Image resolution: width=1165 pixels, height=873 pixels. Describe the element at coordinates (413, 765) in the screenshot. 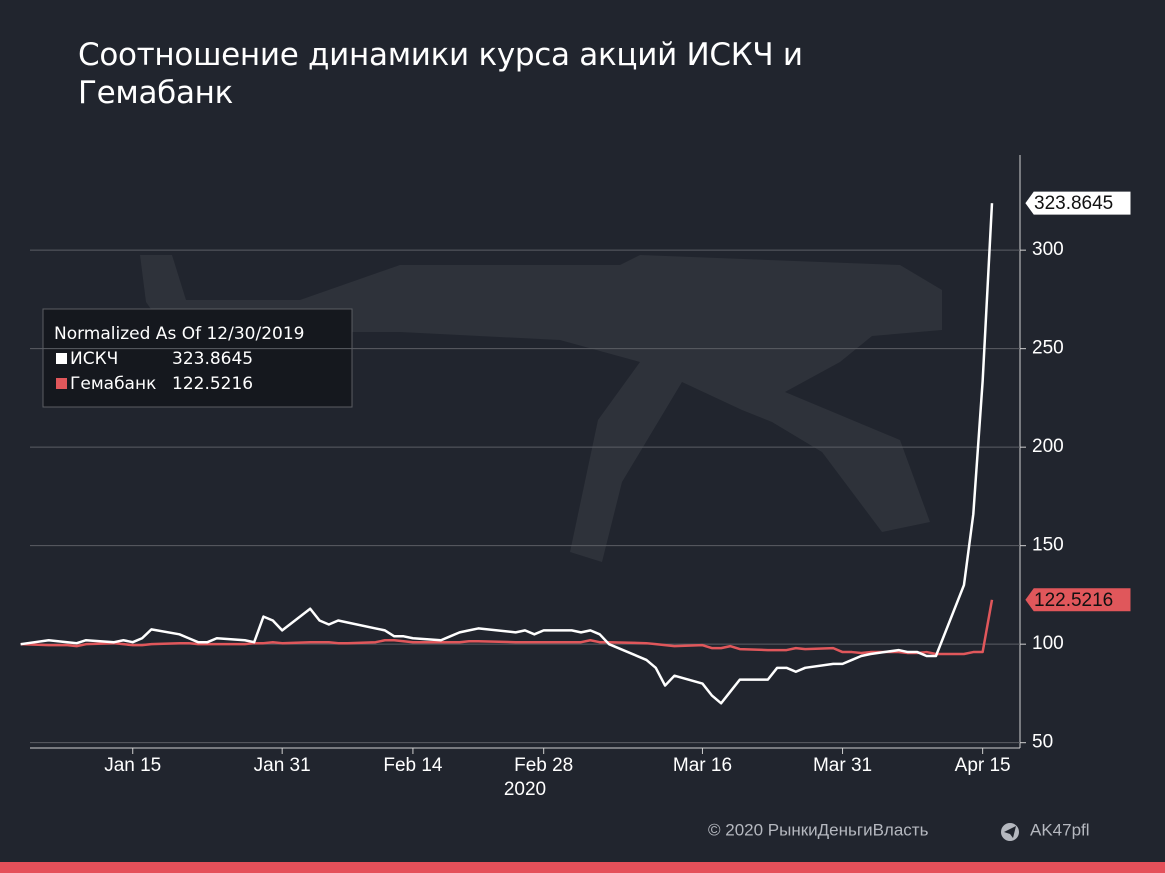

I see `x-tick-label: Feb 14` at that location.